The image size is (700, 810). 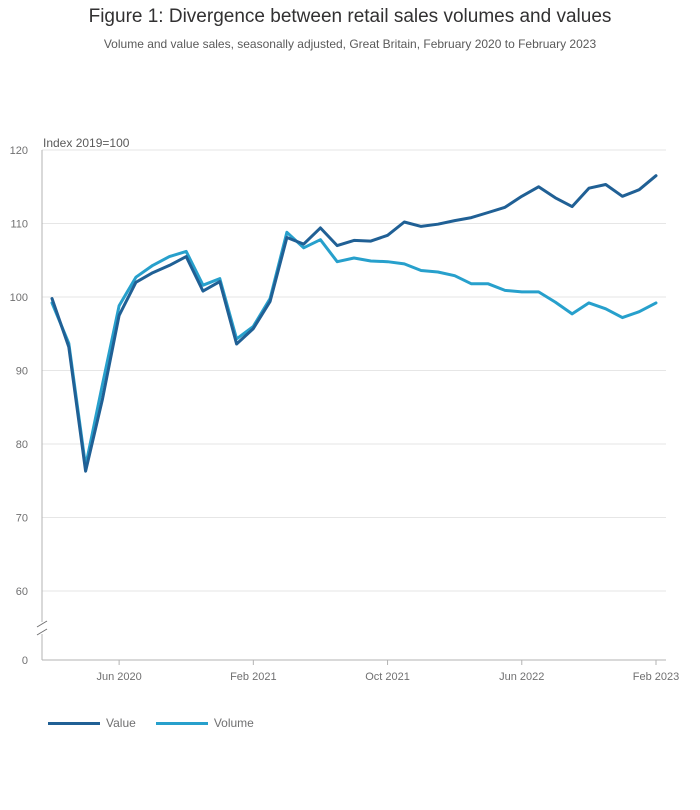 I want to click on x-tick-label: Oct 2021, so click(x=387, y=677).